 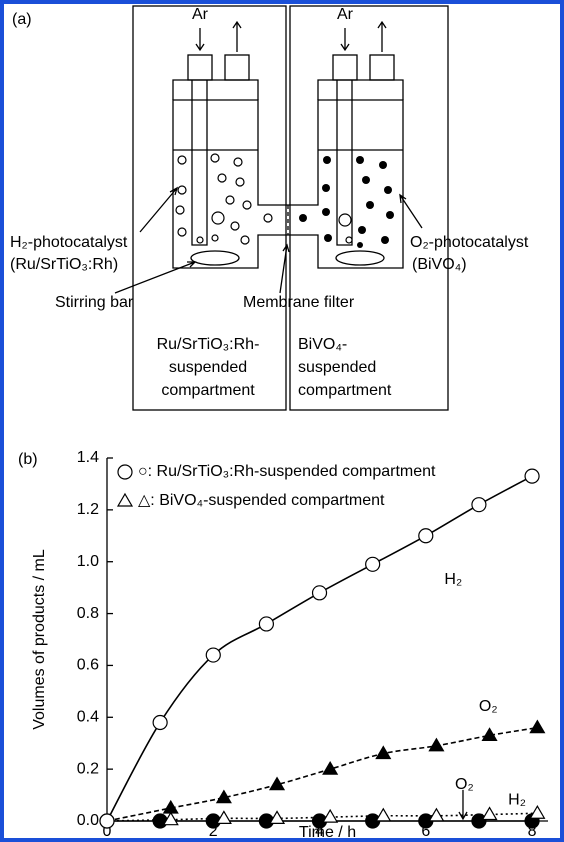 I want to click on catalyst-label: (BiVO₄), so click(x=439, y=264).